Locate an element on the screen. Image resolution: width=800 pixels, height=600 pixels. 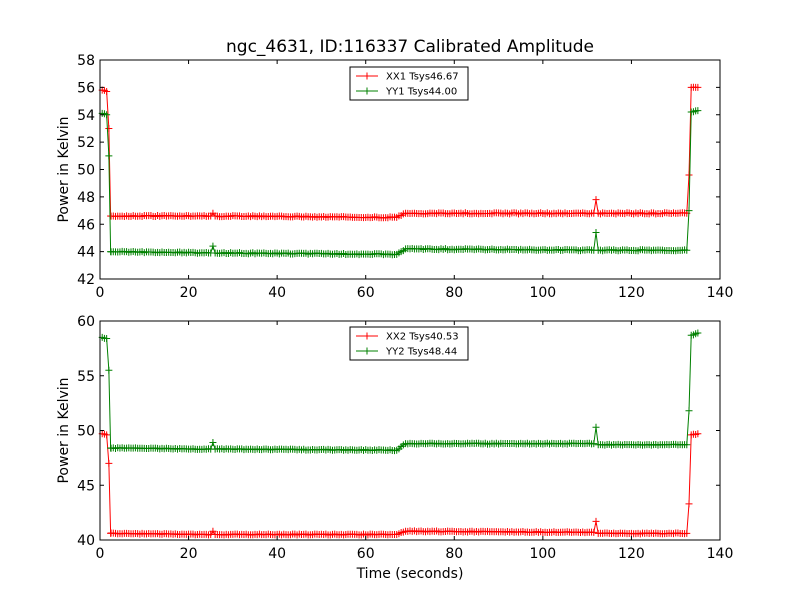
x-tick-label-0-1: 20 is located at coordinates (189, 293).